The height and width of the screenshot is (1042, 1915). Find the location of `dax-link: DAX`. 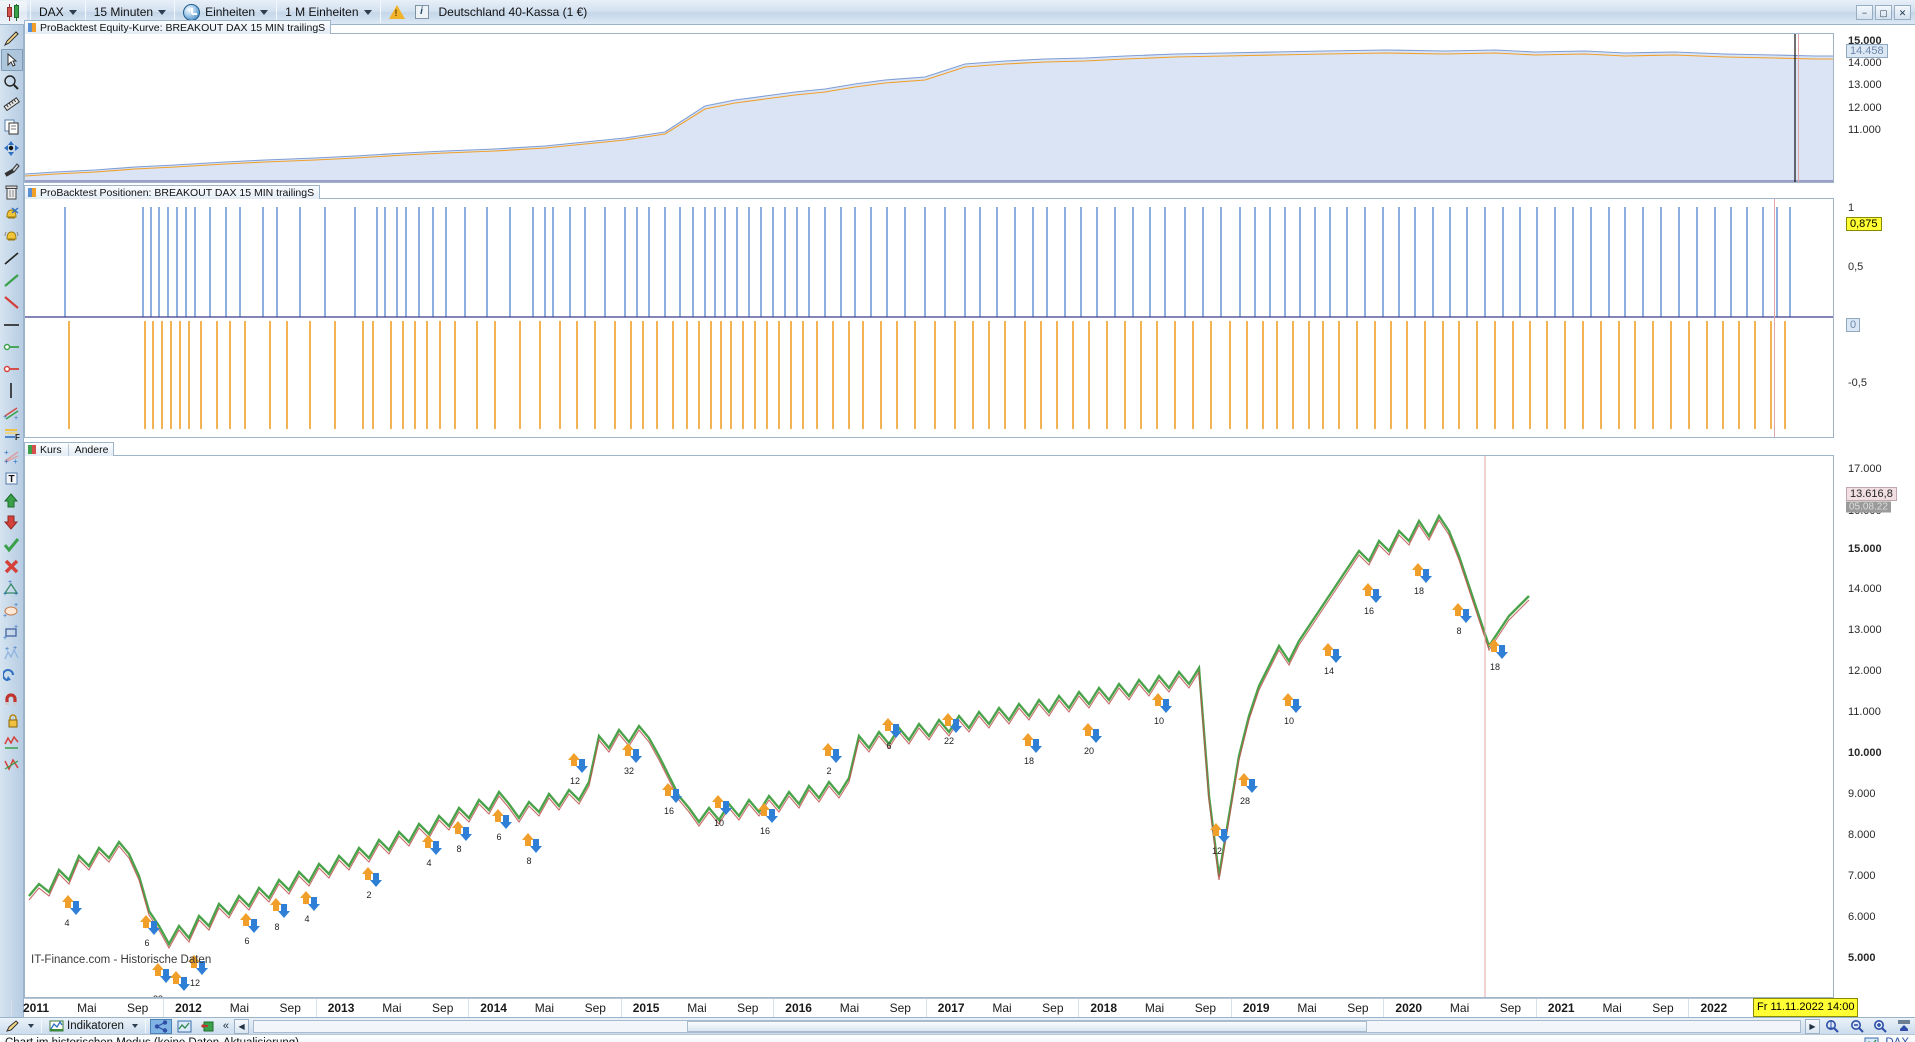

dax-link: DAX is located at coordinates (1897, 1039).